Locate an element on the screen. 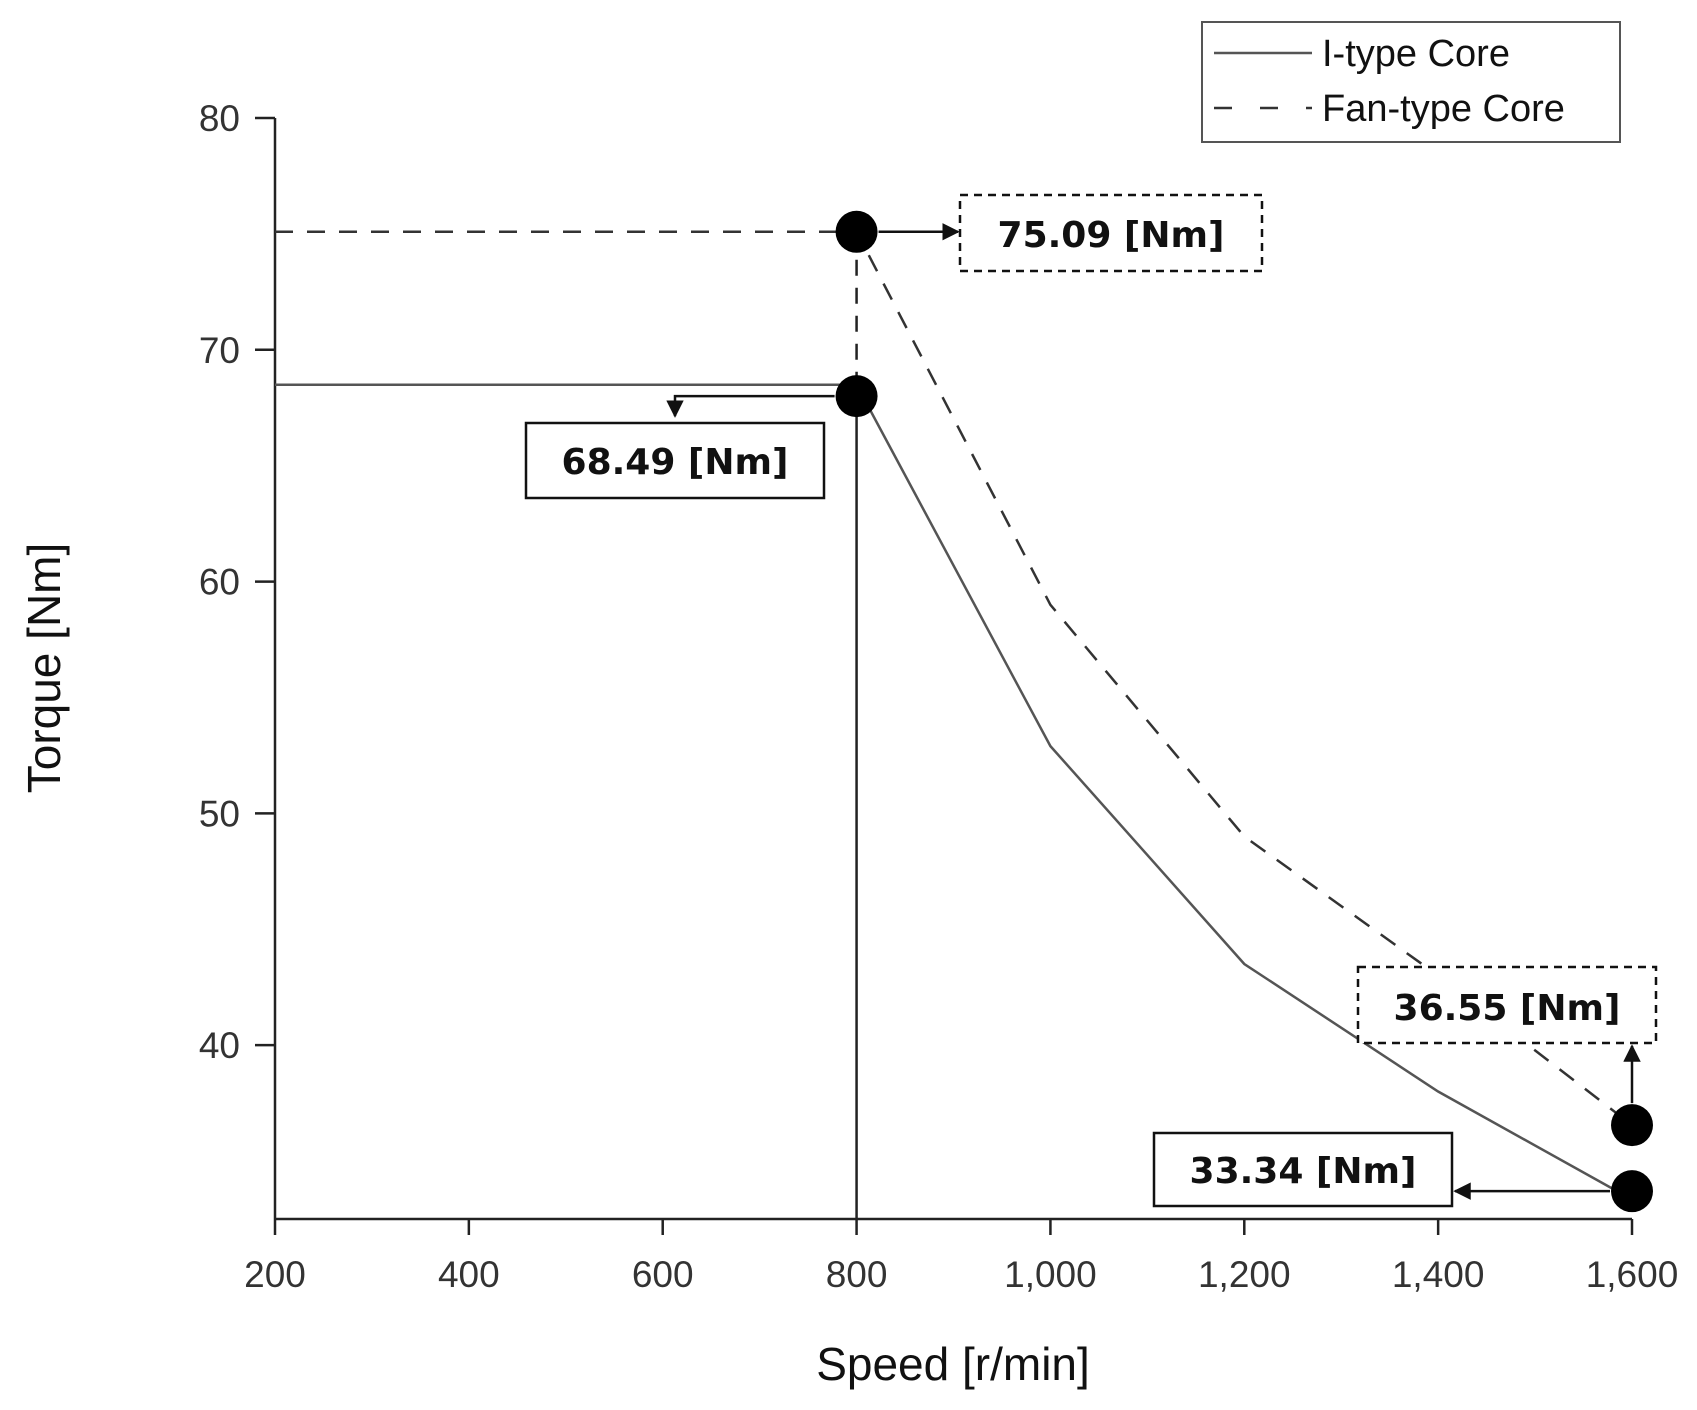  y-tick-label: 50 is located at coordinates (219, 813).